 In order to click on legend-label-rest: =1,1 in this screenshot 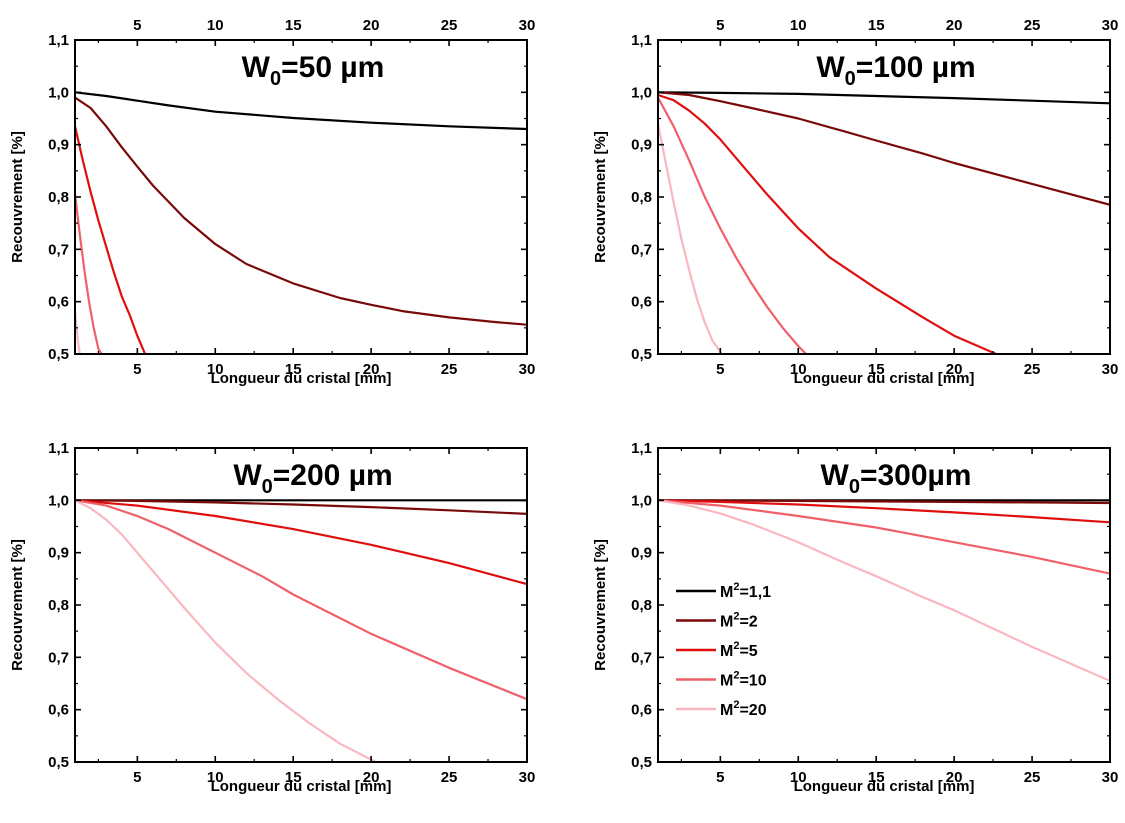, I will do `click(755, 592)`.